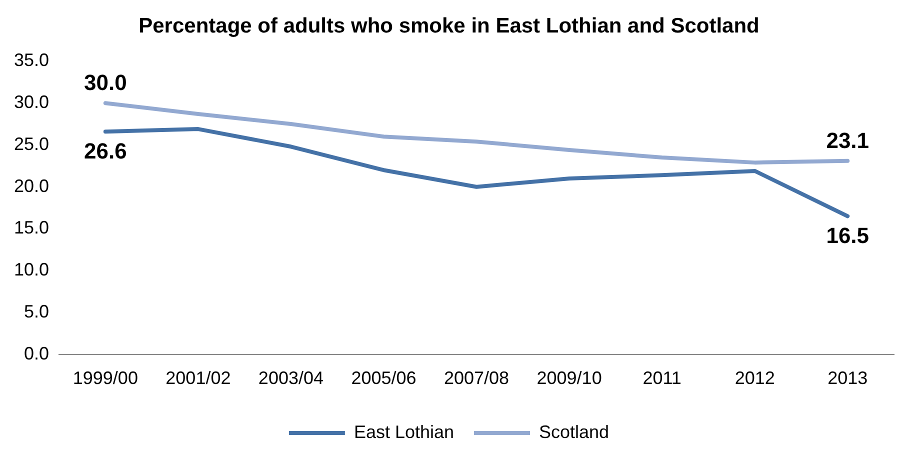 The width and height of the screenshot is (914, 456). Describe the element at coordinates (383, 378) in the screenshot. I see `x-tick-label: 2005/06` at that location.